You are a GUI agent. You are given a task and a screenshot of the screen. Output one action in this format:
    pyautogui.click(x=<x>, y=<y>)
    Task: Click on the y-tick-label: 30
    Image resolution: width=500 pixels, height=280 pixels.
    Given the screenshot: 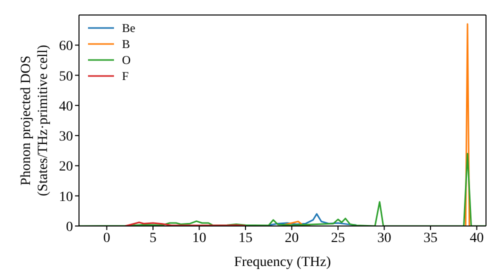 What is the action you would take?
    pyautogui.click(x=66, y=137)
    